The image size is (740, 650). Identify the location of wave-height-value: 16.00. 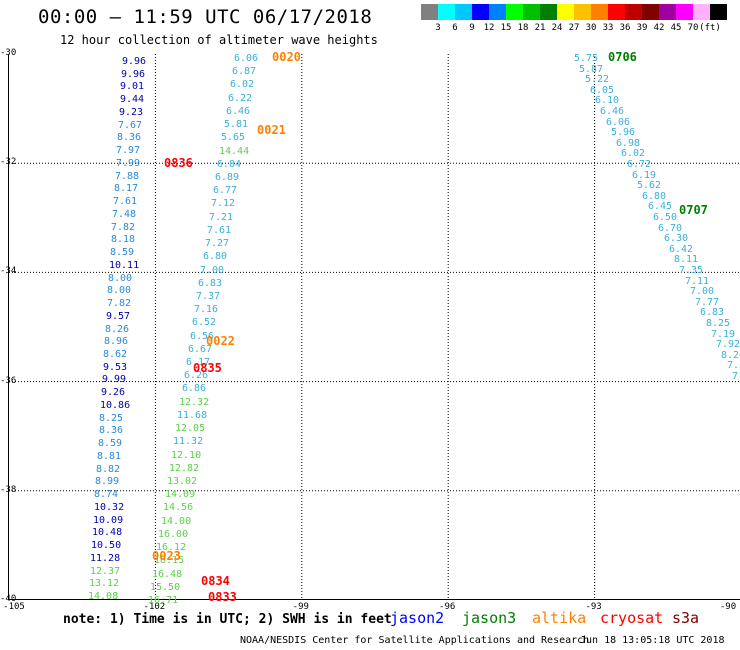
(173, 534).